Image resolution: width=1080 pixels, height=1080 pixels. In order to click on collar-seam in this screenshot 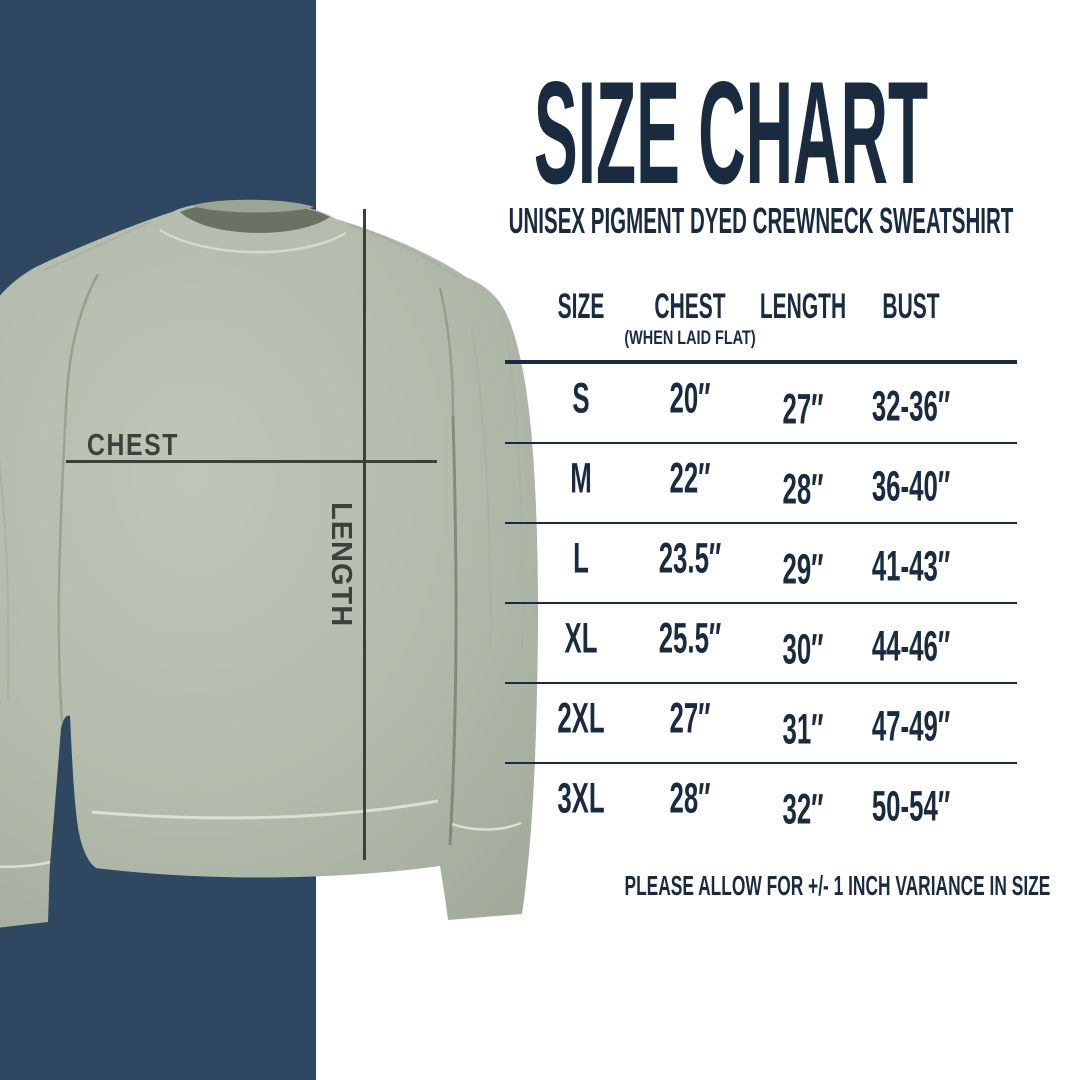, I will do `click(253, 241)`.